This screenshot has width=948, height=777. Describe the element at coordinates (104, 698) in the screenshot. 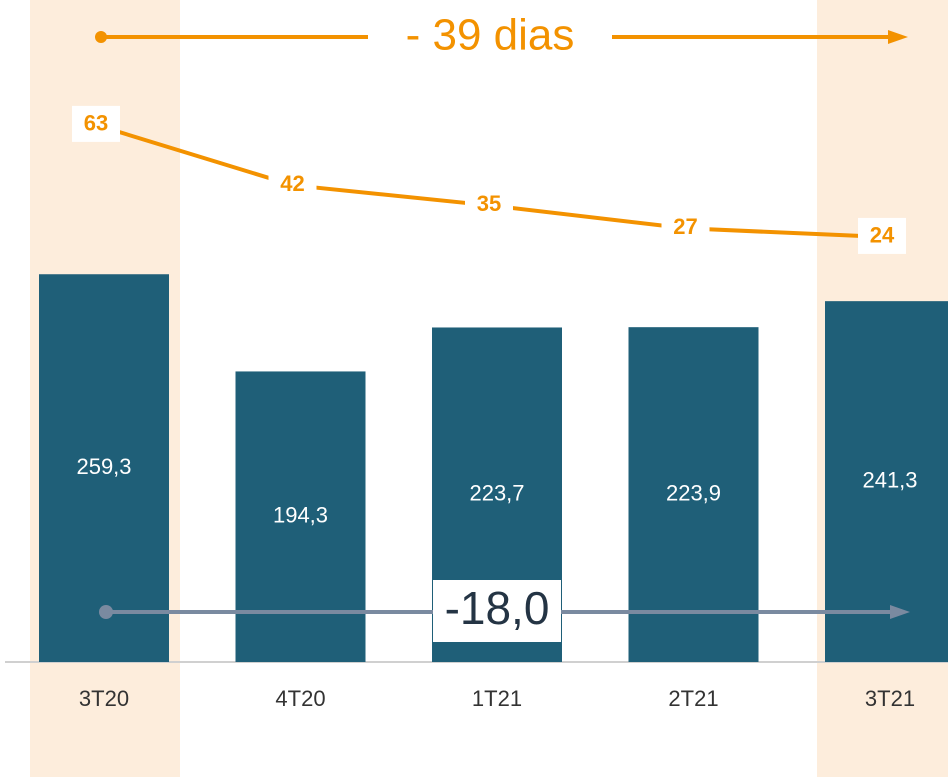

I see `x-tick-label: 3T20` at that location.